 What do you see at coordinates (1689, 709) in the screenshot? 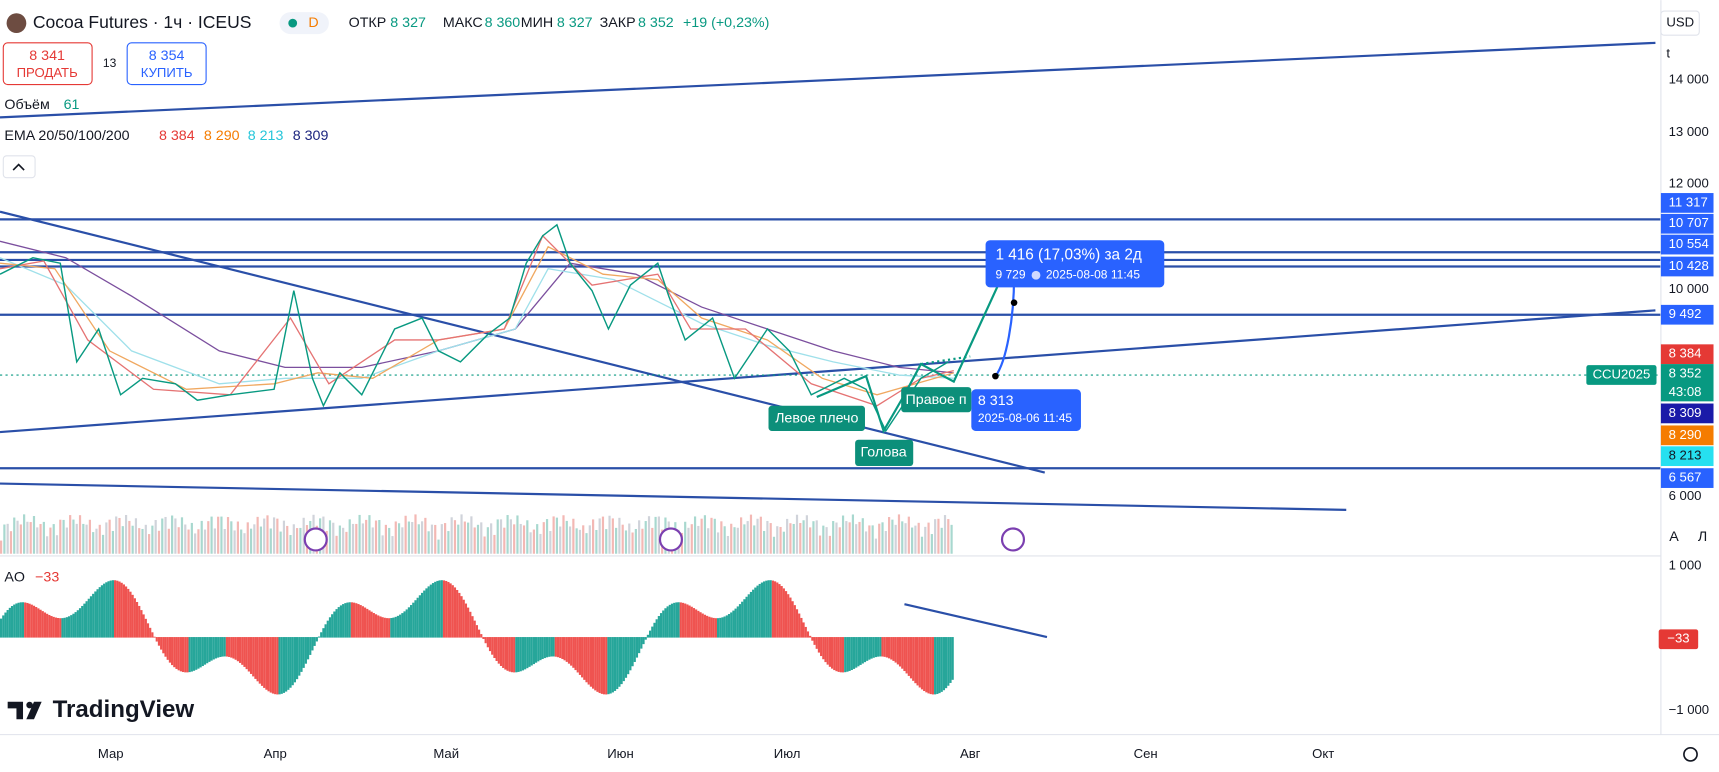
I see `ao-tick: −1 000` at bounding box center [1689, 709].